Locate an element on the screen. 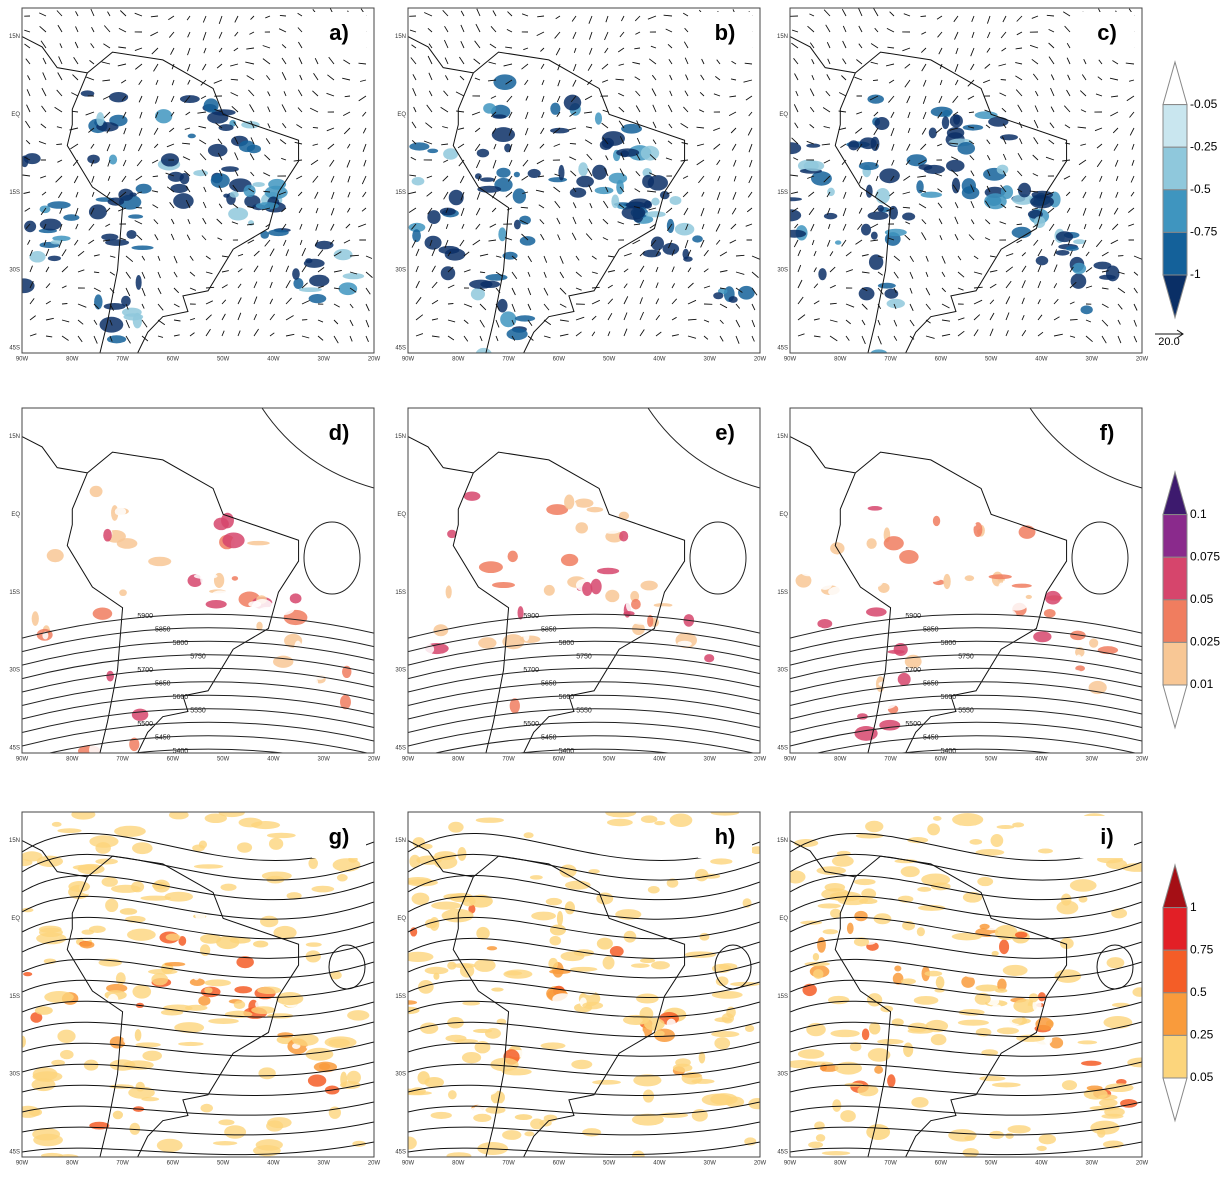 Image resolution: width=1227 pixels, height=1189 pixels. panel-label: b) is located at coordinates (725, 32).